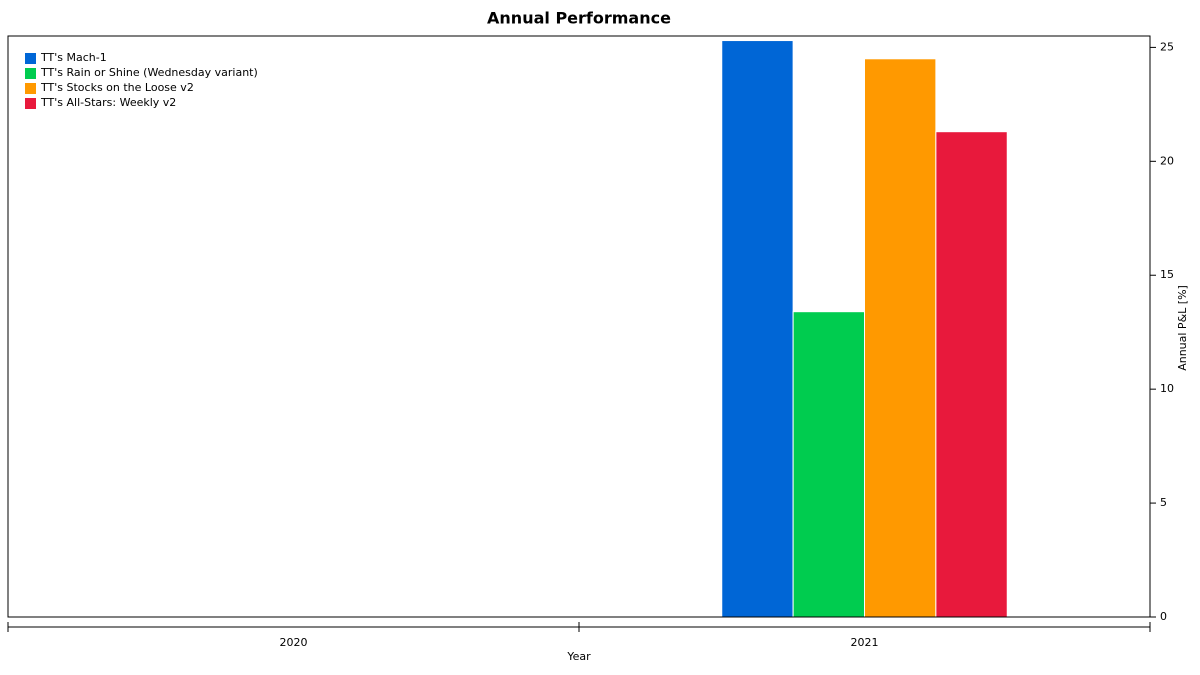 The width and height of the screenshot is (1200, 675). What do you see at coordinates (294, 642) in the screenshot?
I see `x-tick-label: 2020` at bounding box center [294, 642].